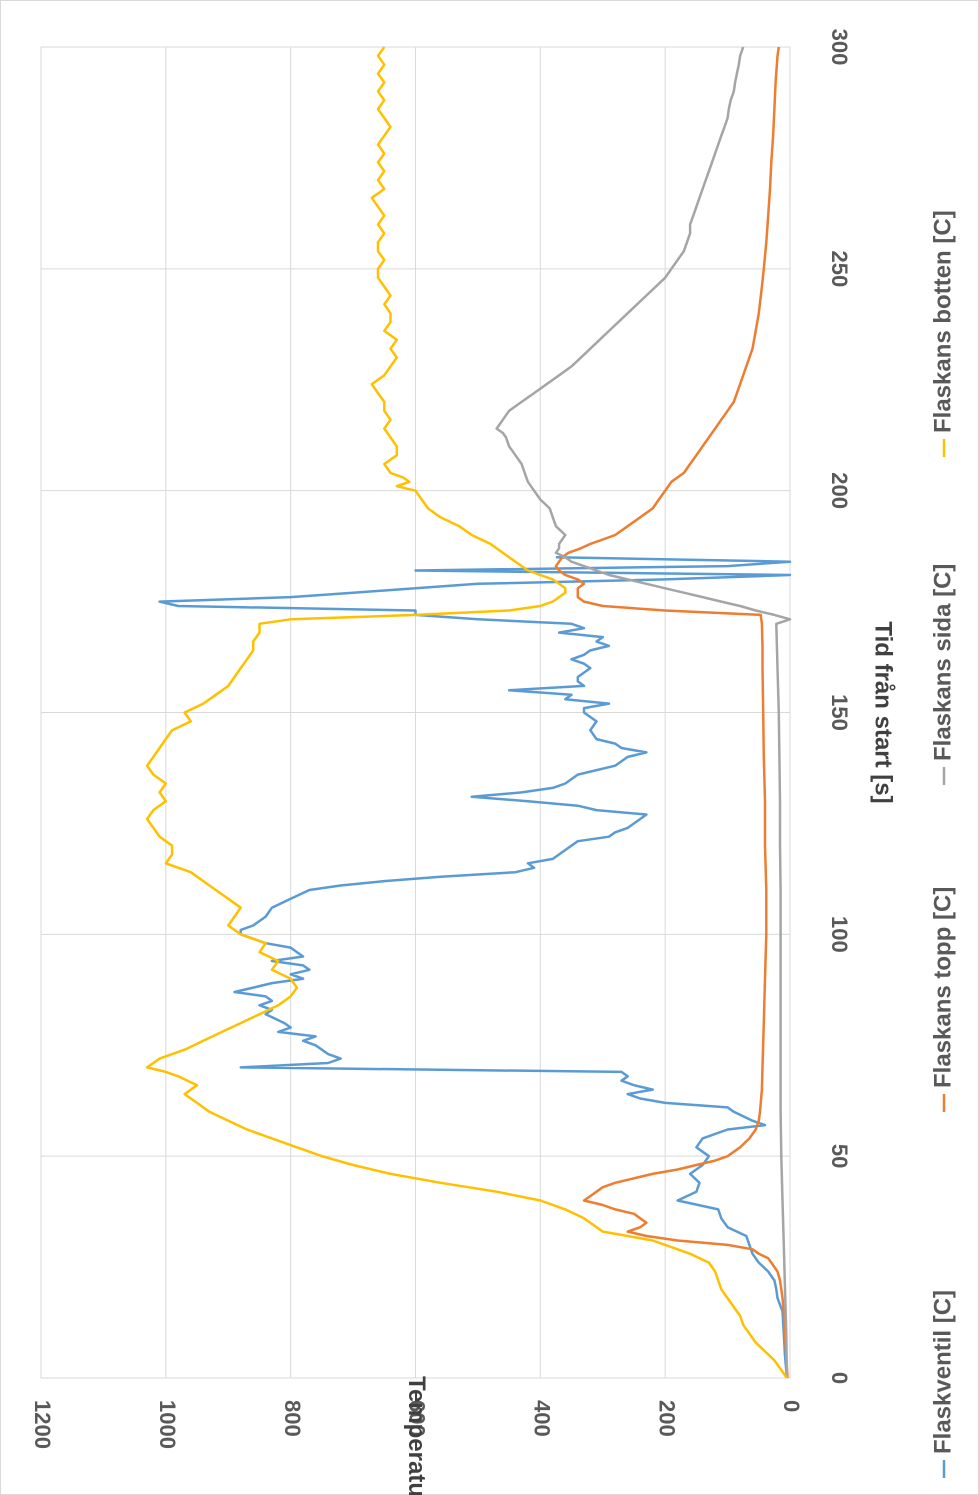 The image size is (979, 1495). Describe the element at coordinates (942, 1372) in the screenshot. I see `legend-label-0: Flaskventil [C]` at that location.